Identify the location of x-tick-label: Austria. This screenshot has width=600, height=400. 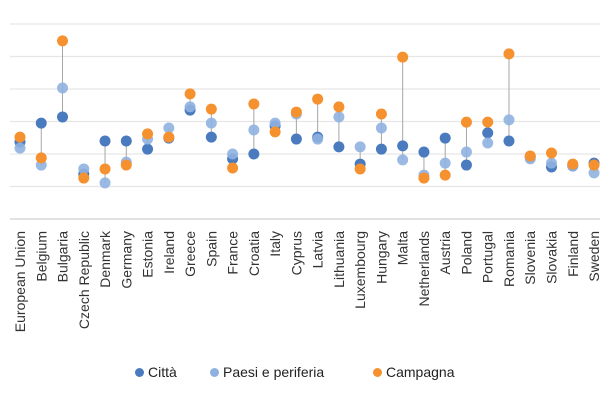
(445, 253).